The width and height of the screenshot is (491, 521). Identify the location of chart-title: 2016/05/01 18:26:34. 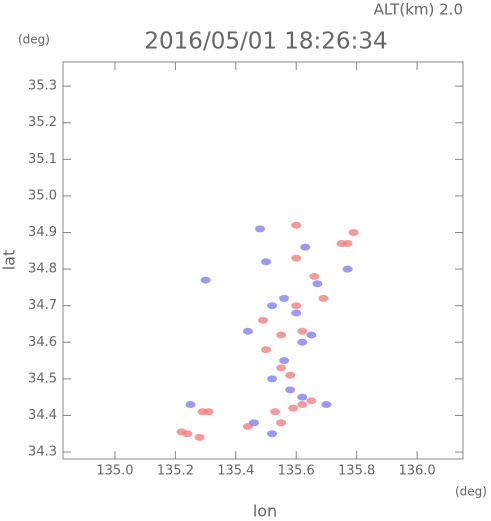
(265, 42).